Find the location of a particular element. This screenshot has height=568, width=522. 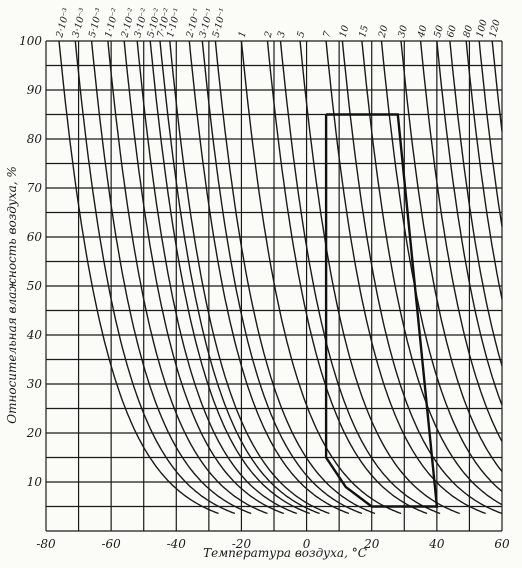

curve-label: 120 is located at coordinates (494, 28).